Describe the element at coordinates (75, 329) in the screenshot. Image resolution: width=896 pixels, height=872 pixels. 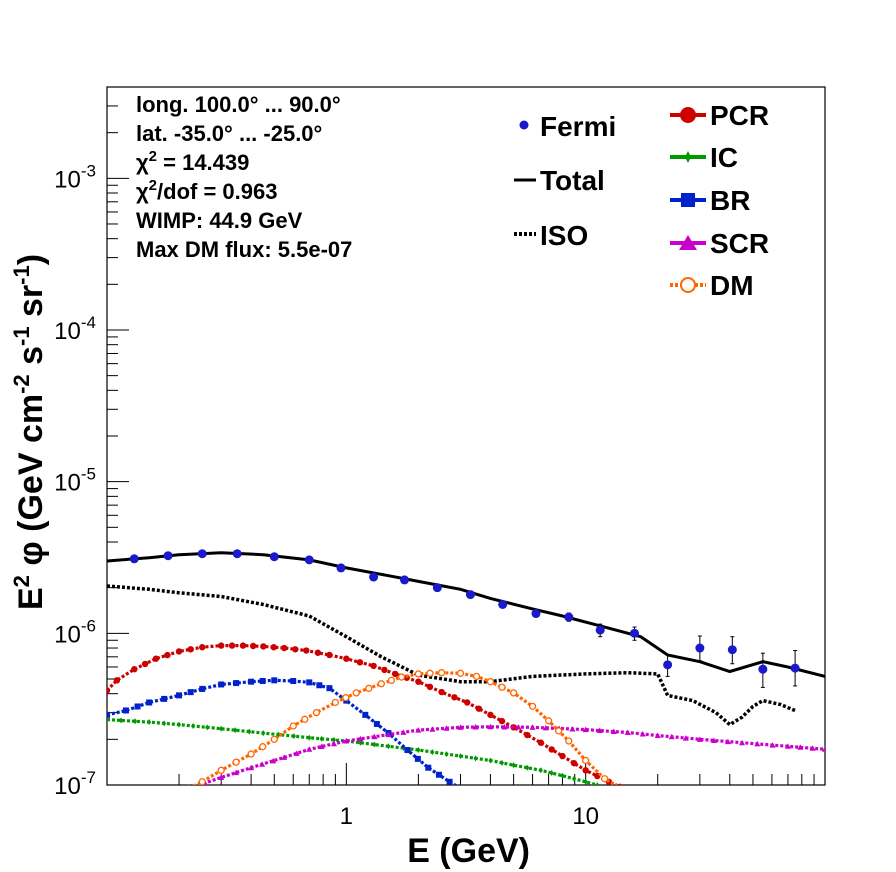
I see `y-tick-label: 10⁻⁴` at that location.